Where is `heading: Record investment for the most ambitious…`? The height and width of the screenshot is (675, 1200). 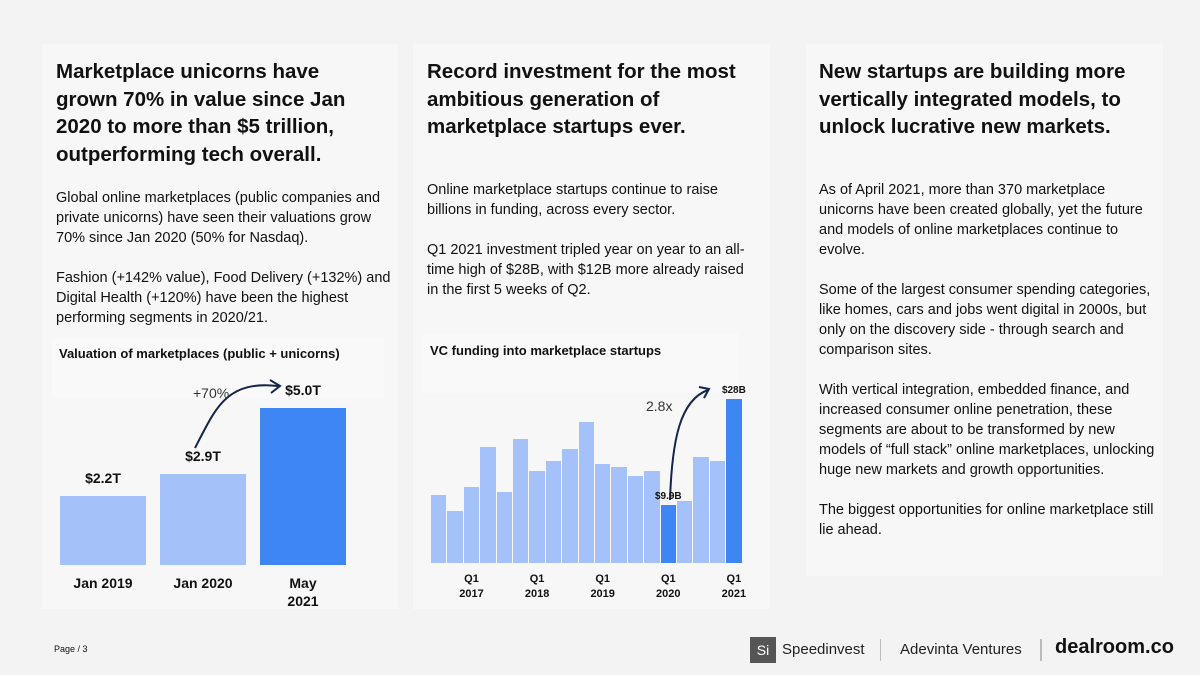 heading: Record investment for the most ambitious… is located at coordinates (581, 99).